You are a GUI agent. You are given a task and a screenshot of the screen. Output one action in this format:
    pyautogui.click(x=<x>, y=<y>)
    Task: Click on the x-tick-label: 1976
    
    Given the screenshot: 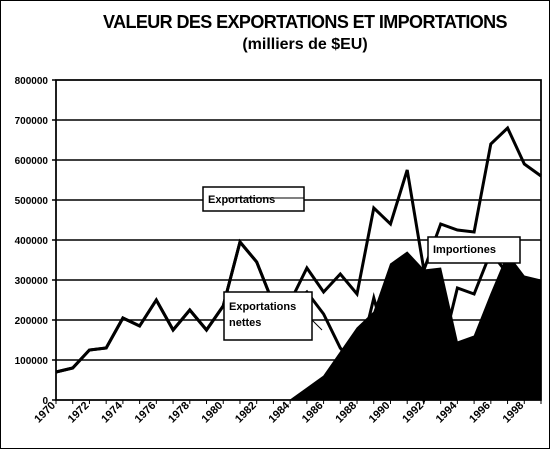 What is the action you would take?
    pyautogui.click(x=146, y=413)
    